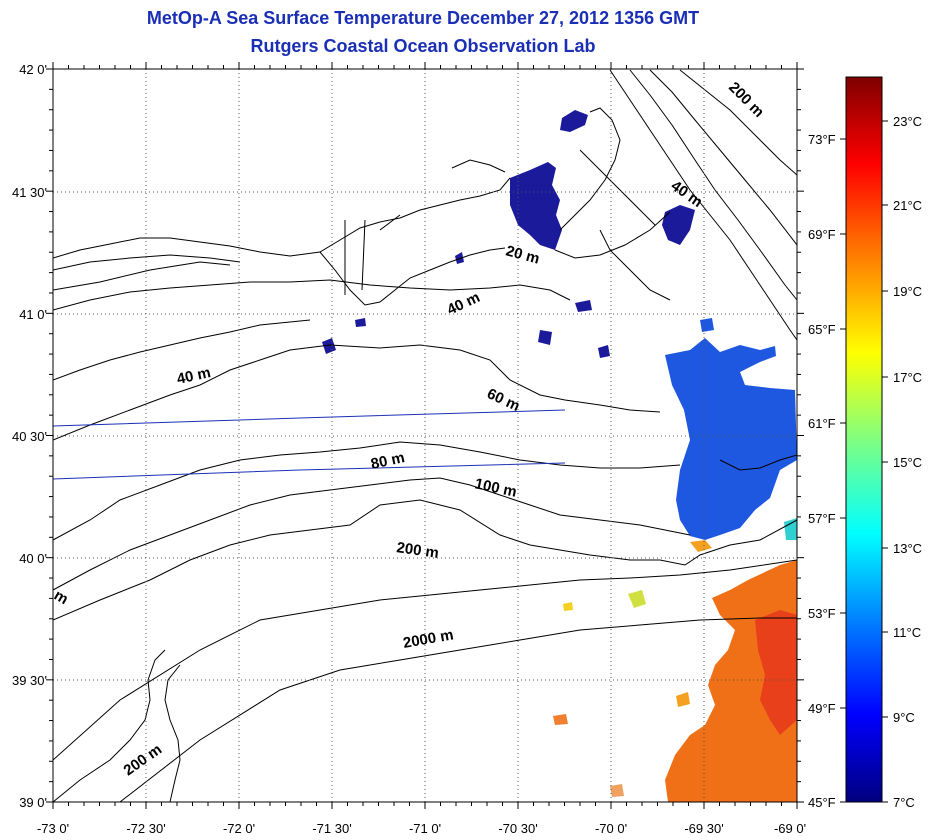  I want to click on celsius-label: 13°C, so click(907, 548).